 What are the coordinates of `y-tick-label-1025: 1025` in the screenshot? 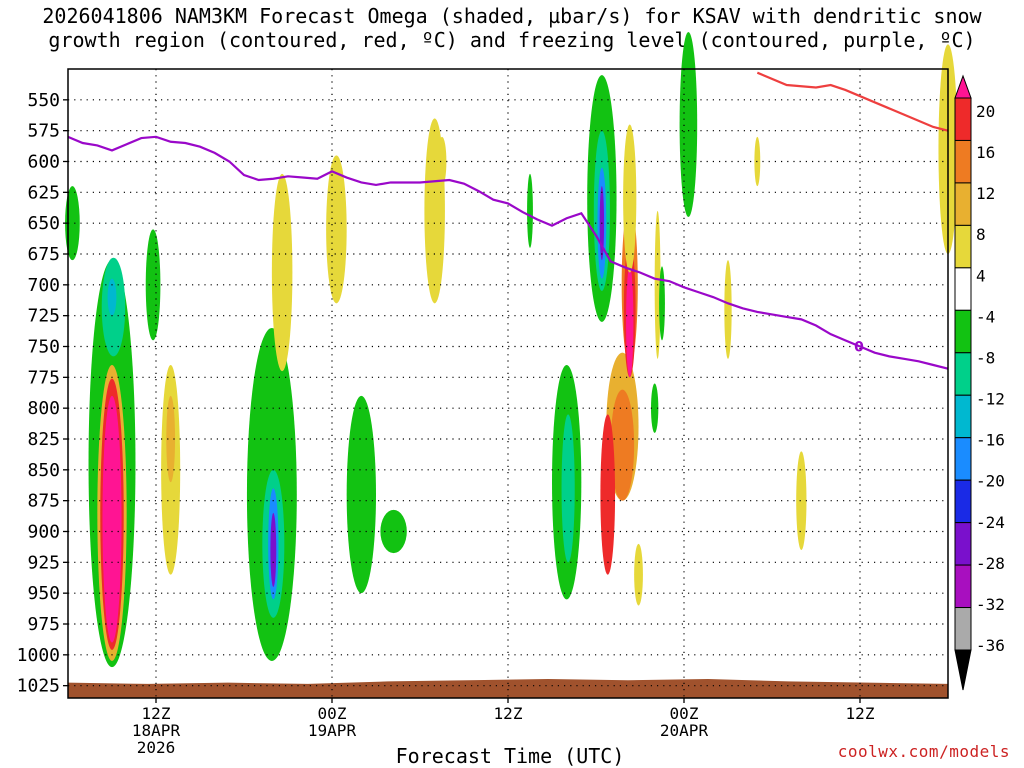 It's located at (38, 686).